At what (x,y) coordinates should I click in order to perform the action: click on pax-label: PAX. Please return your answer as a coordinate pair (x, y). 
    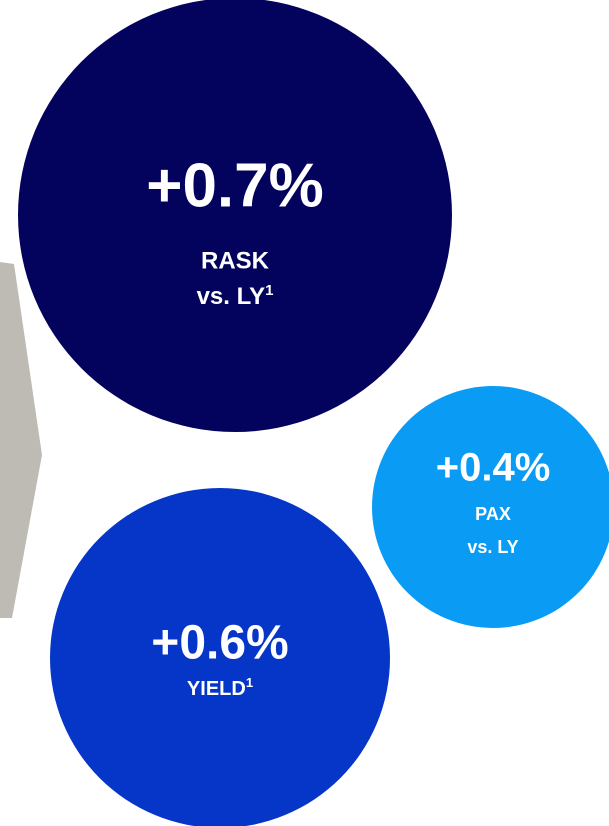
    Looking at the image, I should click on (493, 514).